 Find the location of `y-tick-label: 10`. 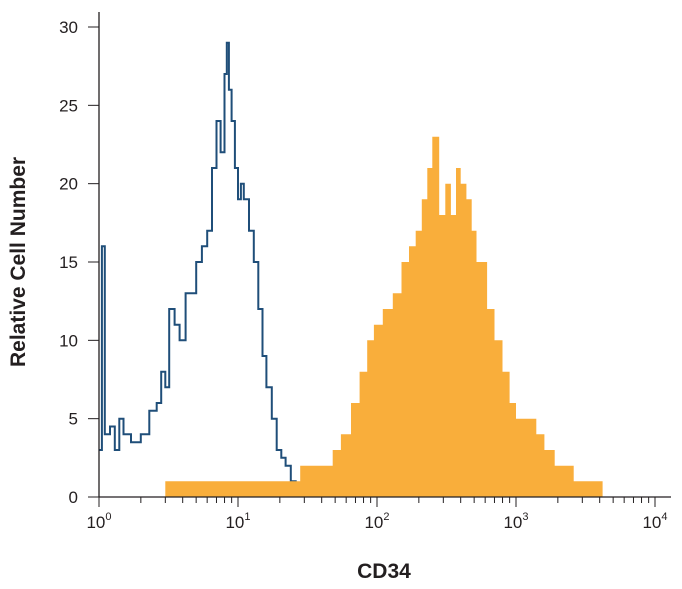

y-tick-label: 10 is located at coordinates (68, 340).